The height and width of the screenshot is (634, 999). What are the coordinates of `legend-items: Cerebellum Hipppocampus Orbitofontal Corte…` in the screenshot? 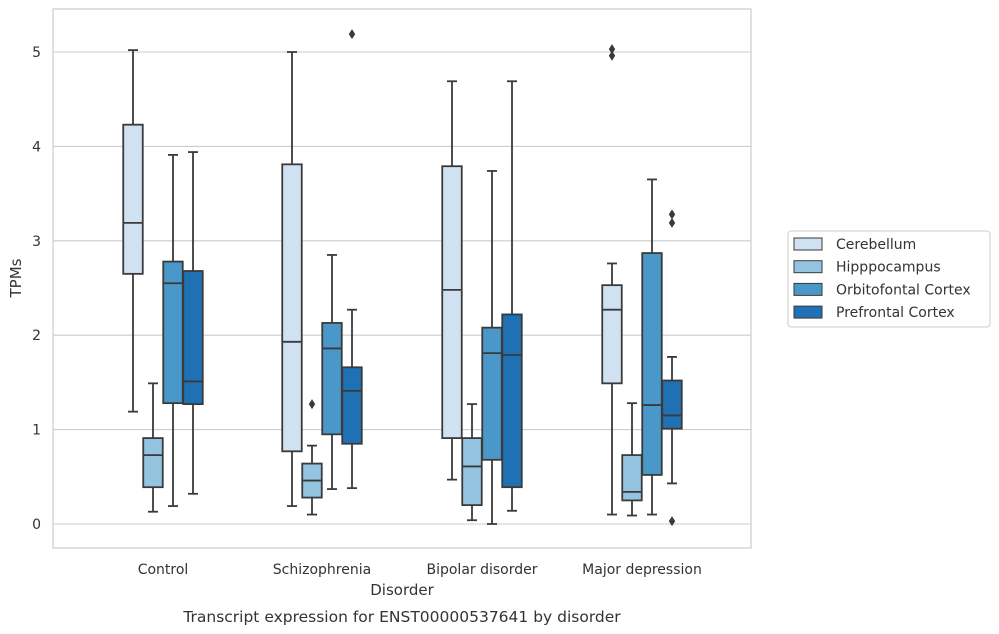 It's located at (882, 279).